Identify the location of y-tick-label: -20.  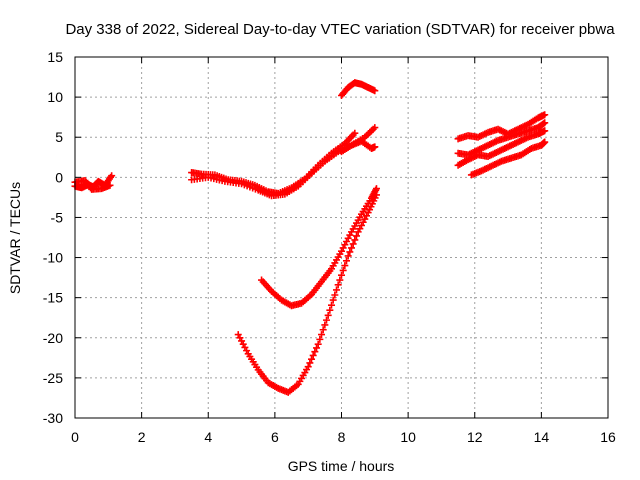
(53, 338).